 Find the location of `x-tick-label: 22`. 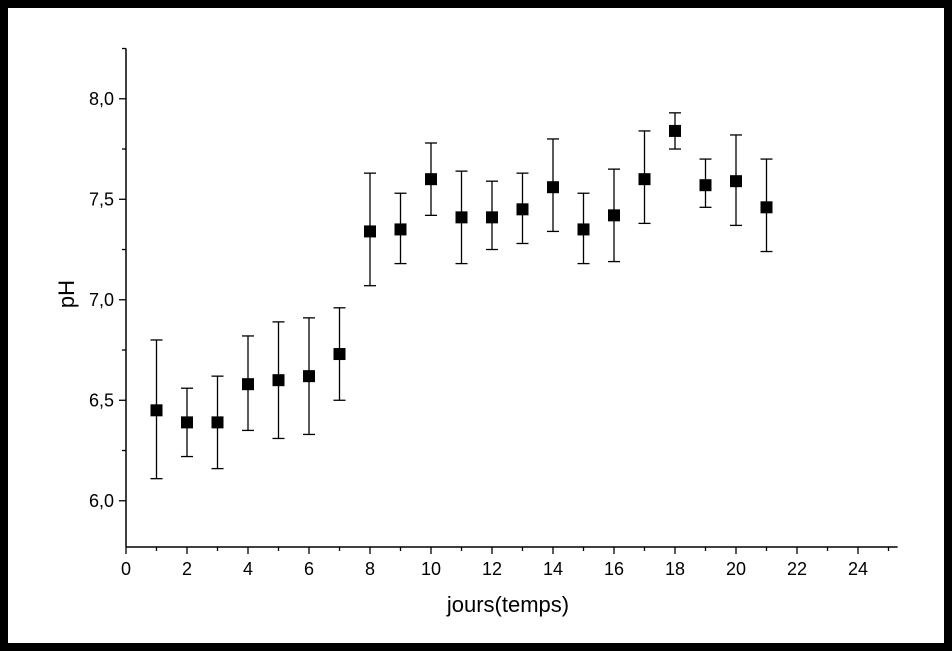

x-tick-label: 22 is located at coordinates (797, 569).